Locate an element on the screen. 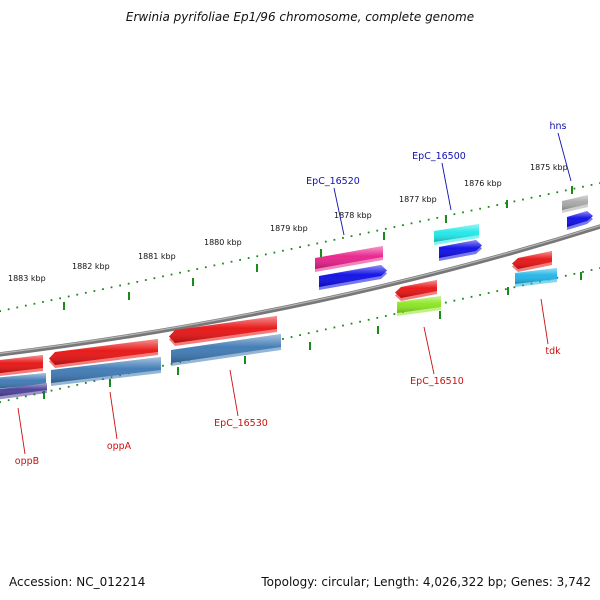 This screenshot has width=600, height=600. gene-label: EpC_16500 is located at coordinates (439, 156).